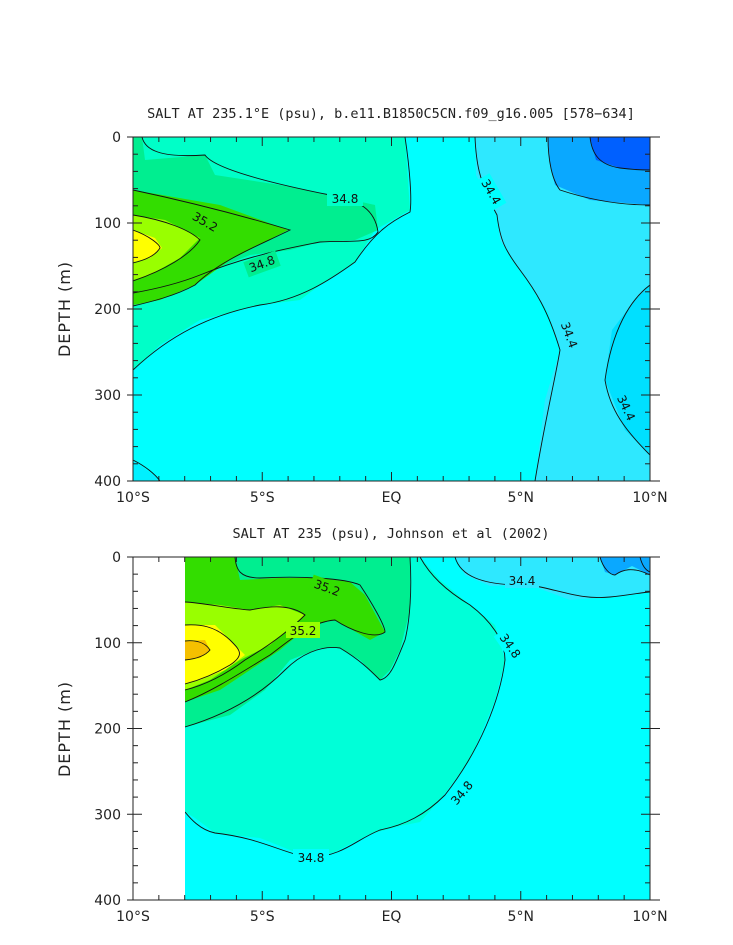  Describe the element at coordinates (210, 247) in the screenshot. I see `fill-high` at that location.